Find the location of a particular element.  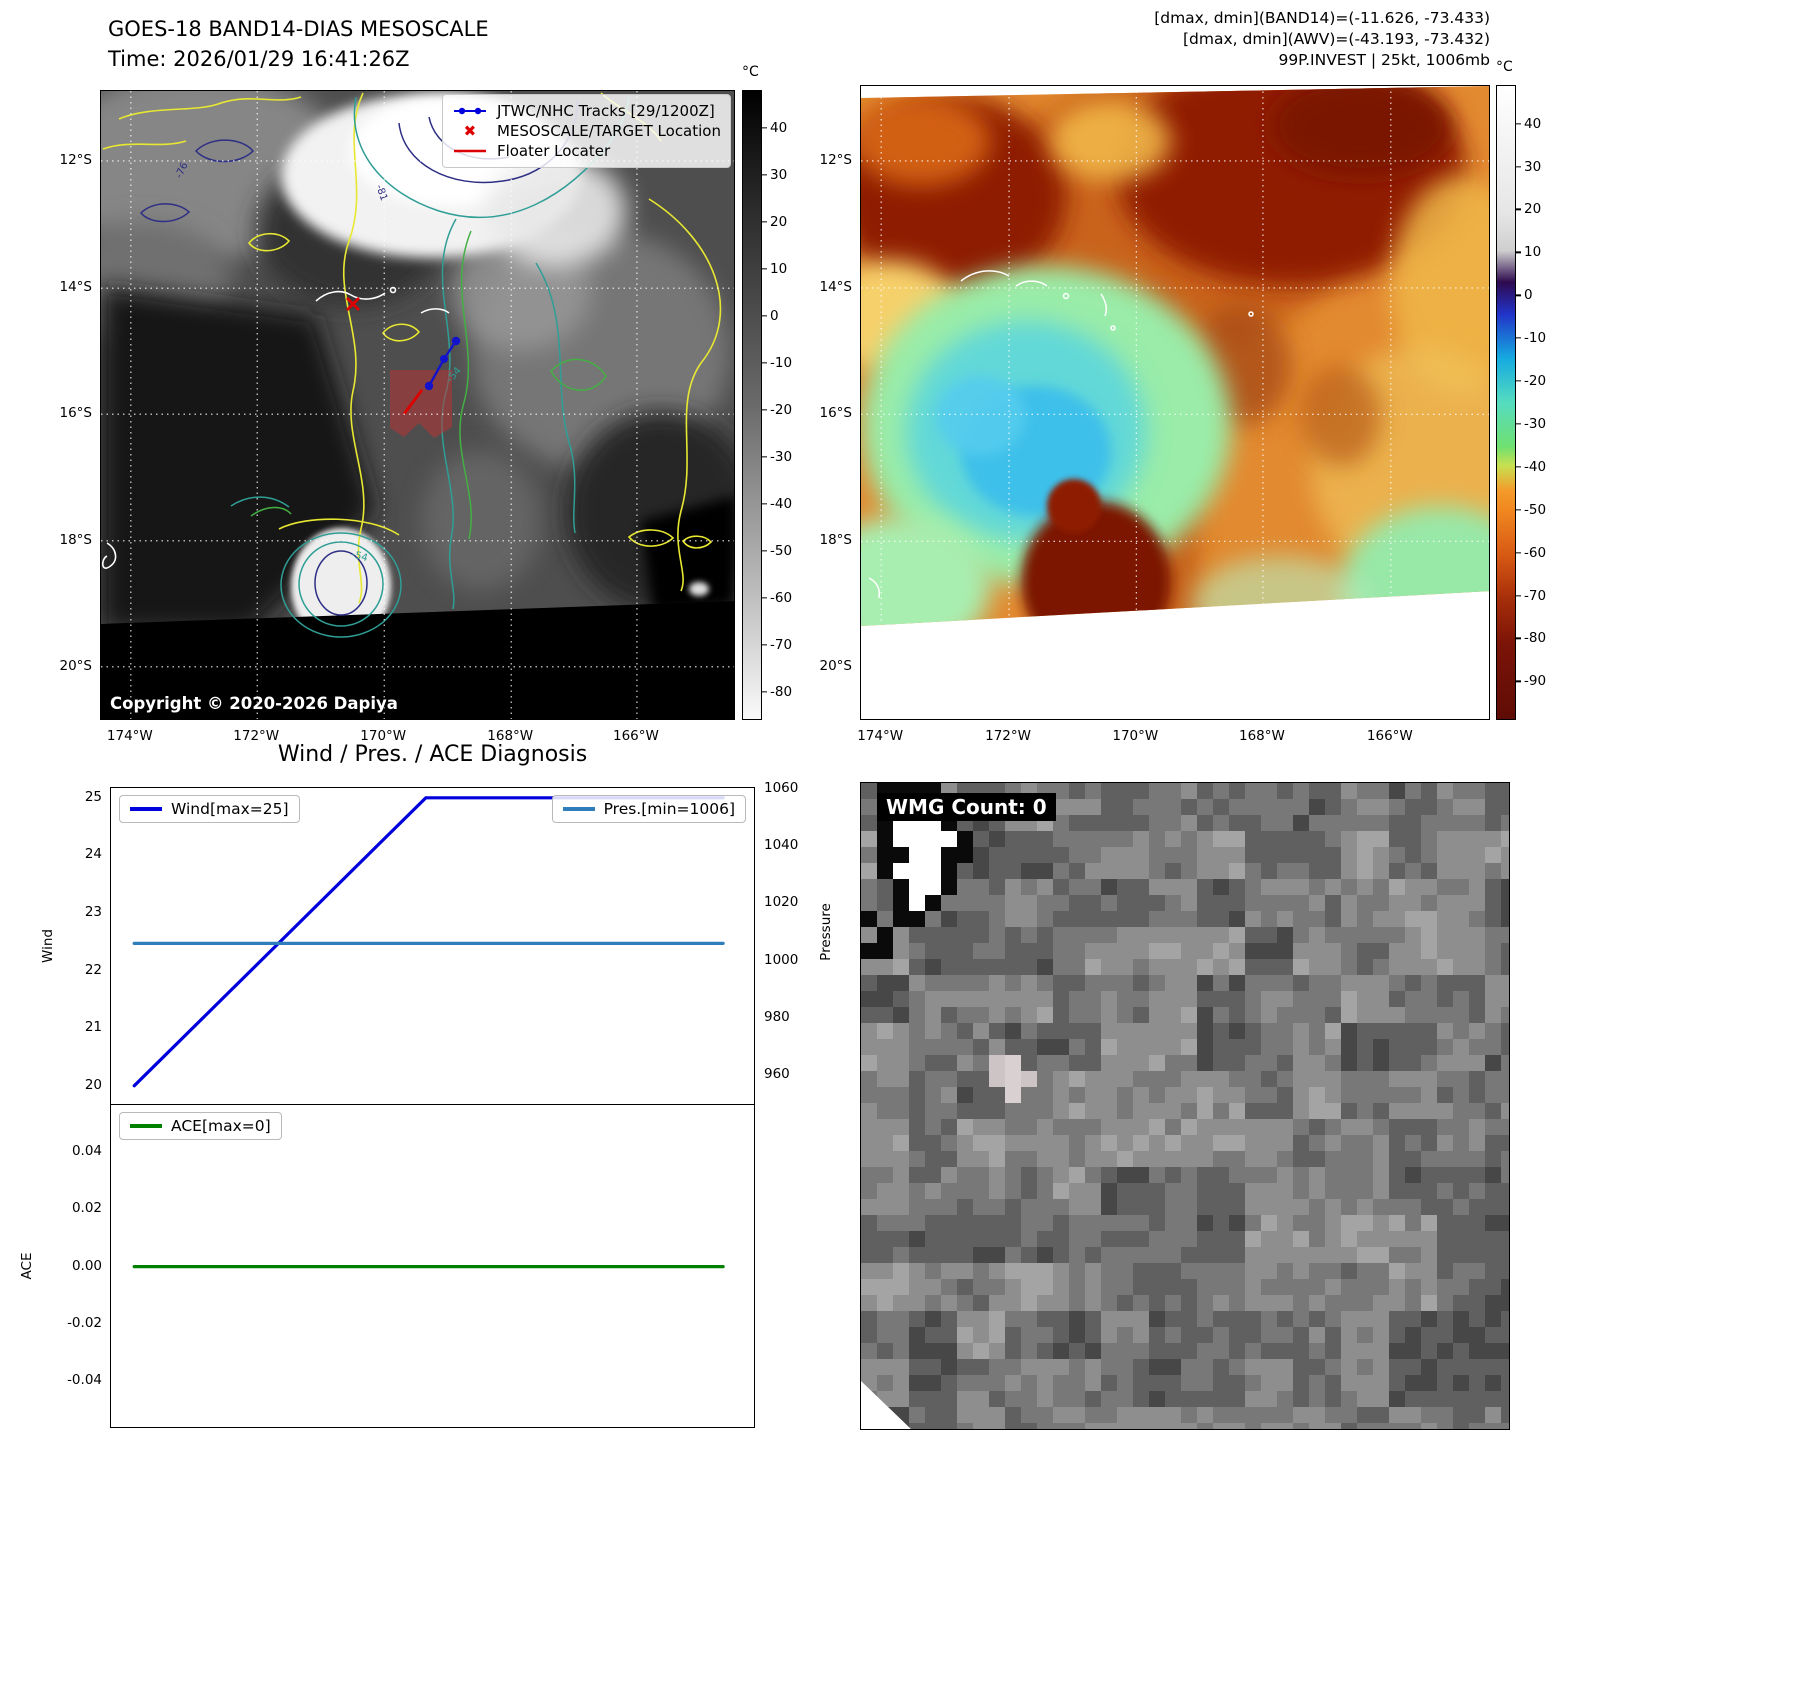

wind-pres-chart: Wind[max=25] Pres.[min=1006] is located at coordinates (432, 946).